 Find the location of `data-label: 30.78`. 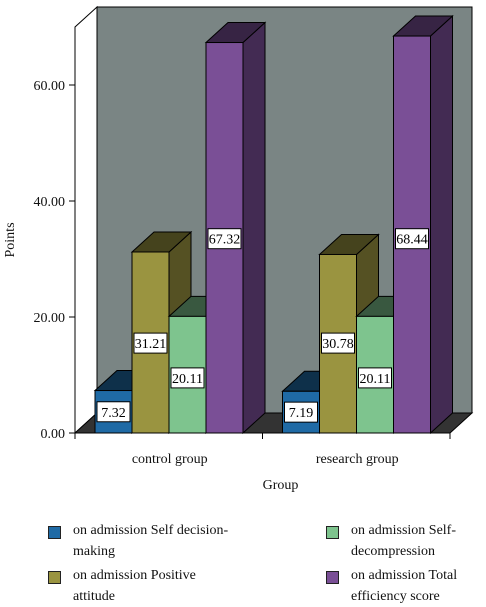

data-label: 30.78 is located at coordinates (338, 344).